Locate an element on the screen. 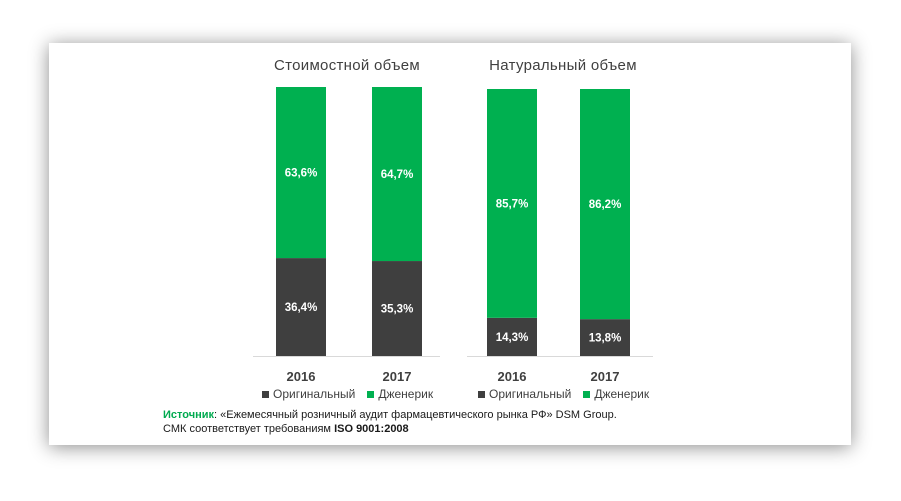 This screenshot has width=901, height=501. source-label: Источник is located at coordinates (189, 415).